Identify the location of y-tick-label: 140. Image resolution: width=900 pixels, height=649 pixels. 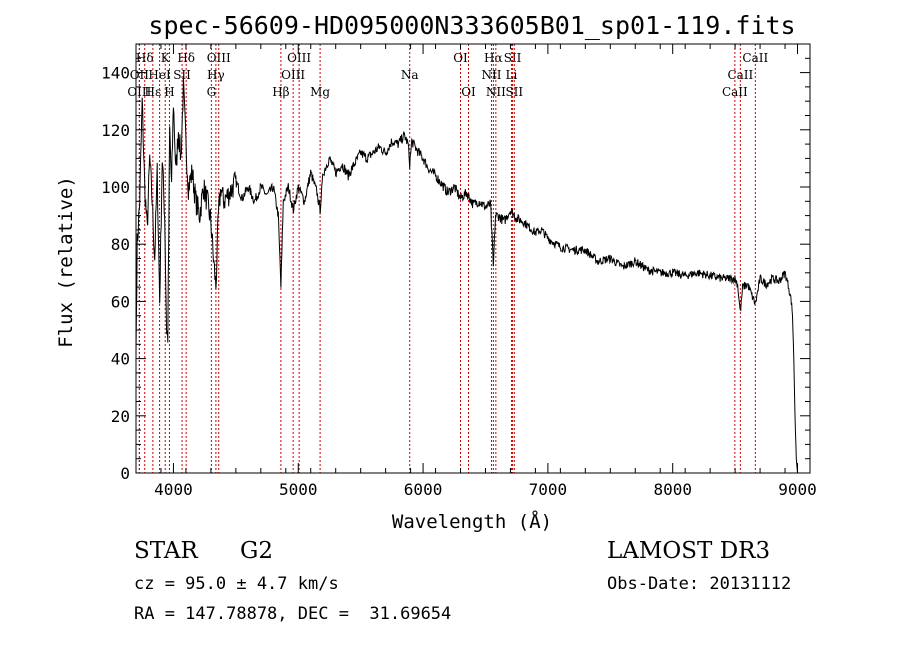
(115, 73).